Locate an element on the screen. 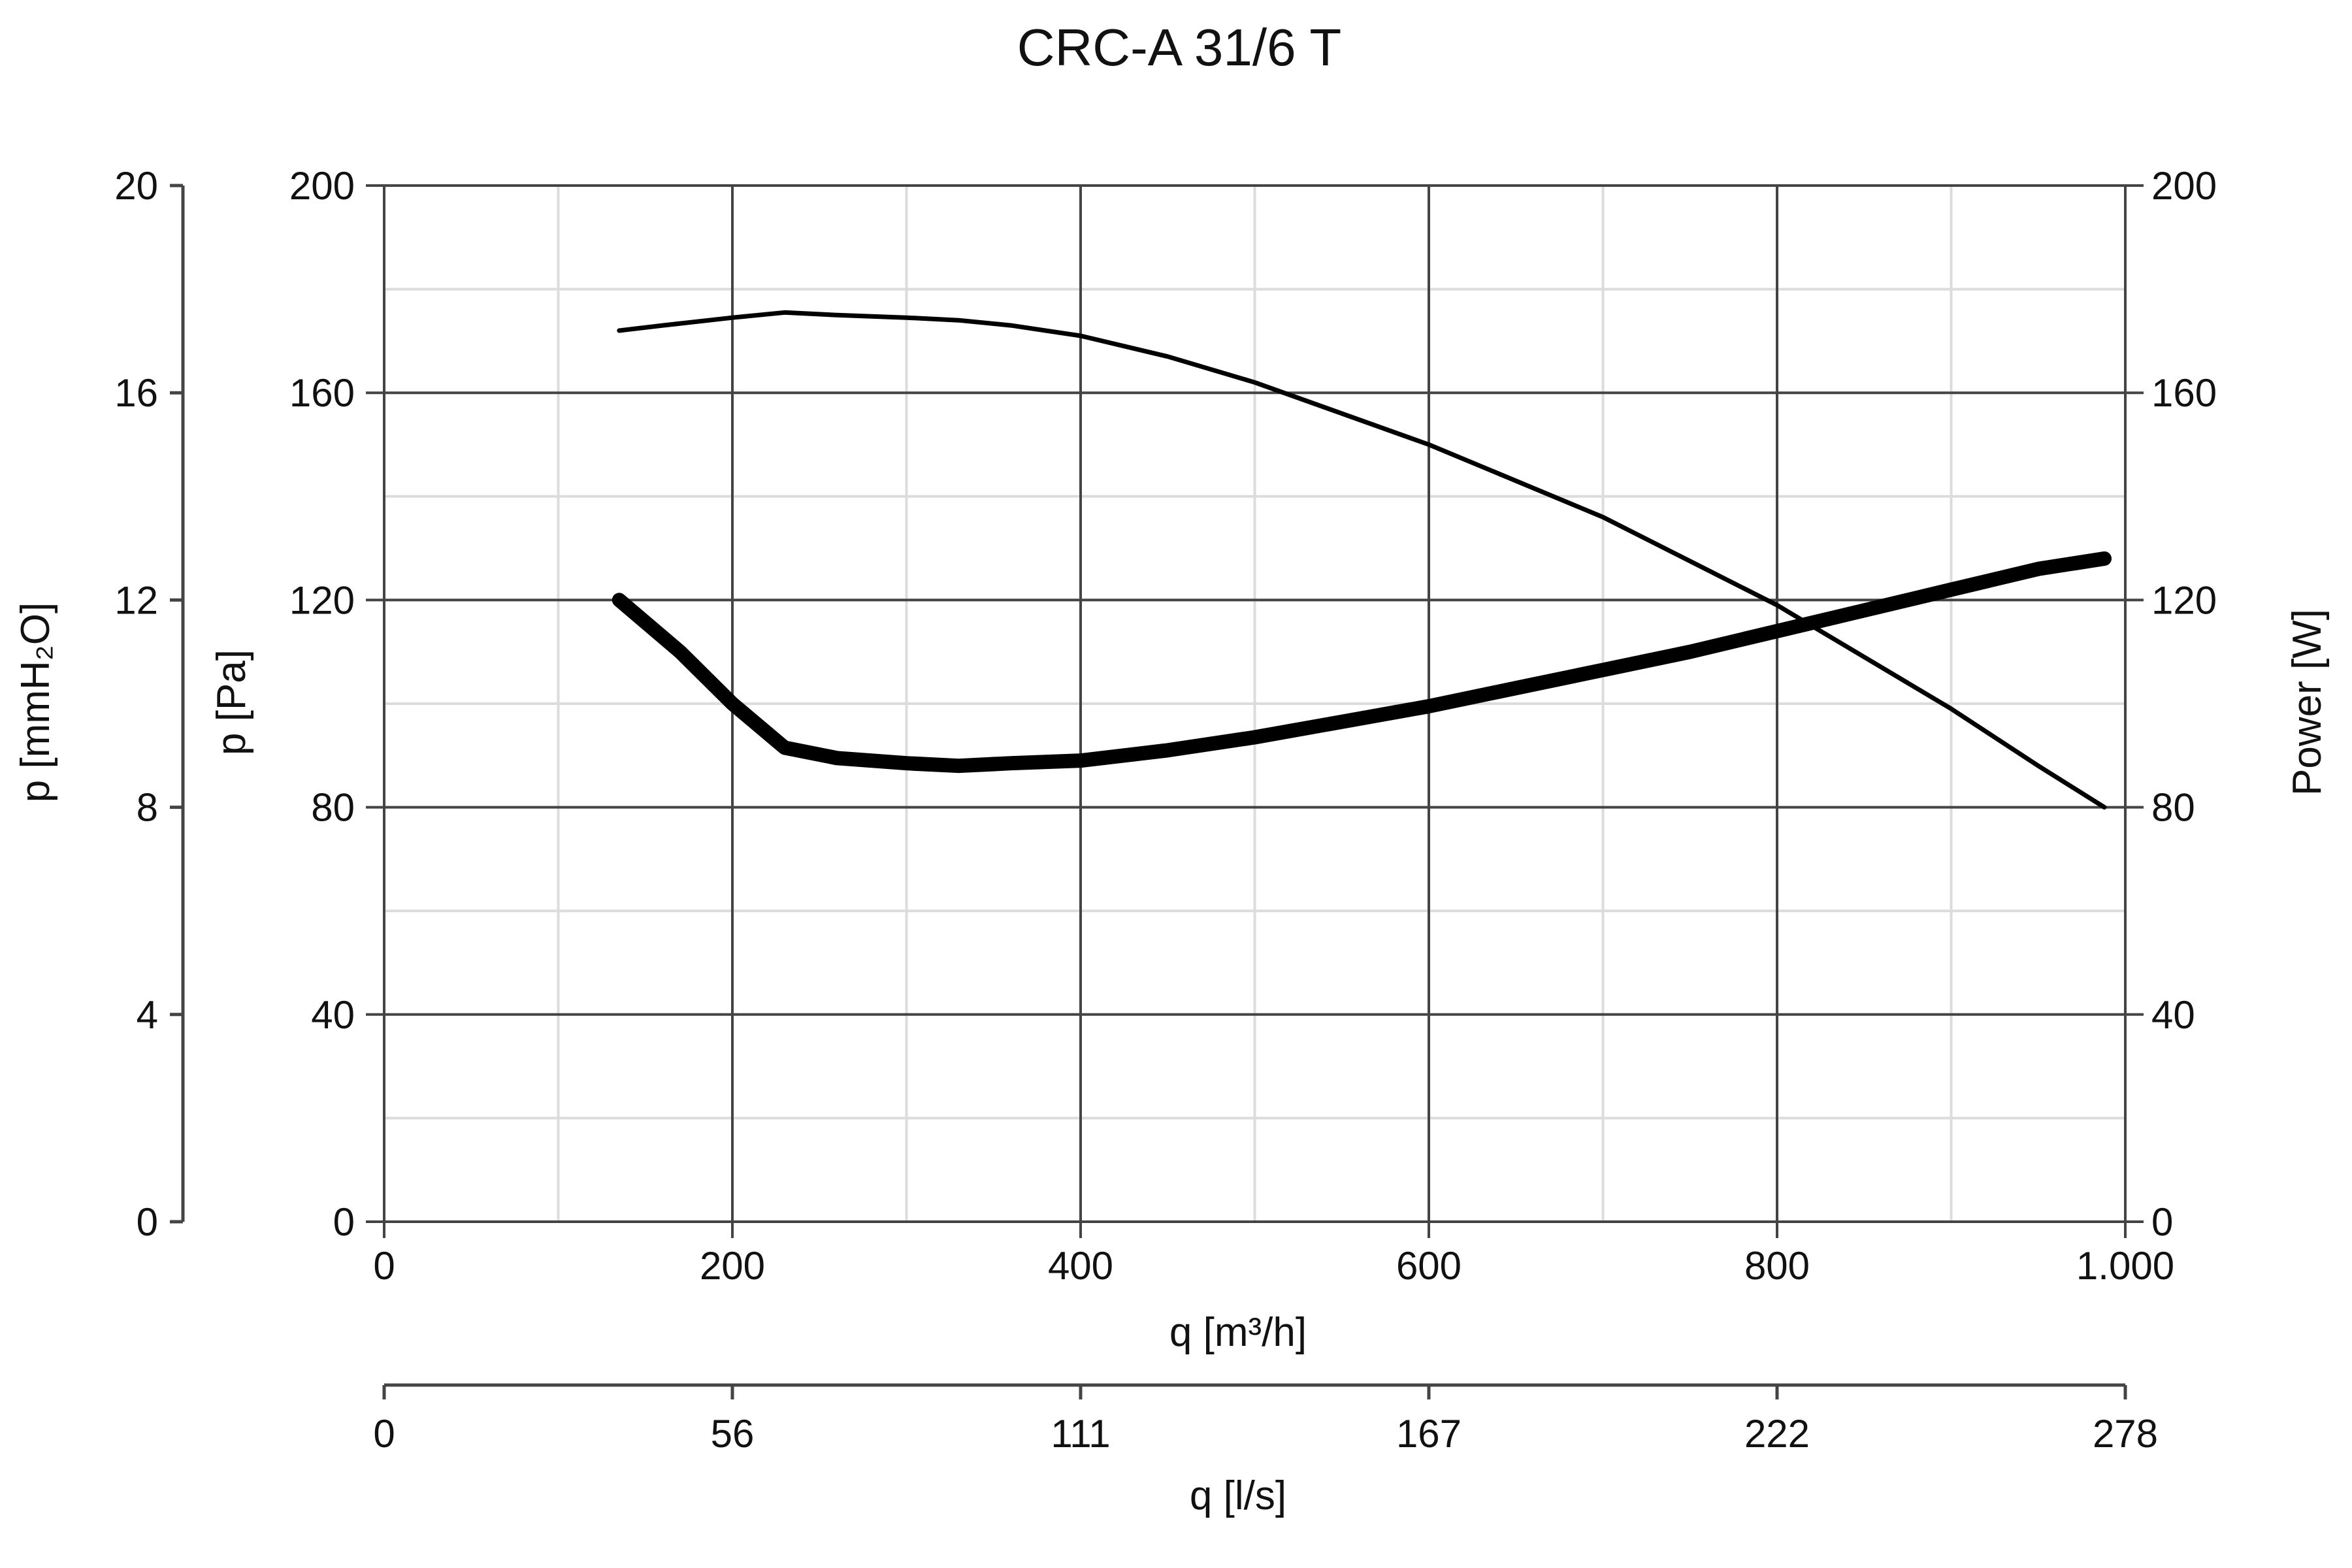  y3-axis-title: Power [W] is located at coordinates (2307, 702).